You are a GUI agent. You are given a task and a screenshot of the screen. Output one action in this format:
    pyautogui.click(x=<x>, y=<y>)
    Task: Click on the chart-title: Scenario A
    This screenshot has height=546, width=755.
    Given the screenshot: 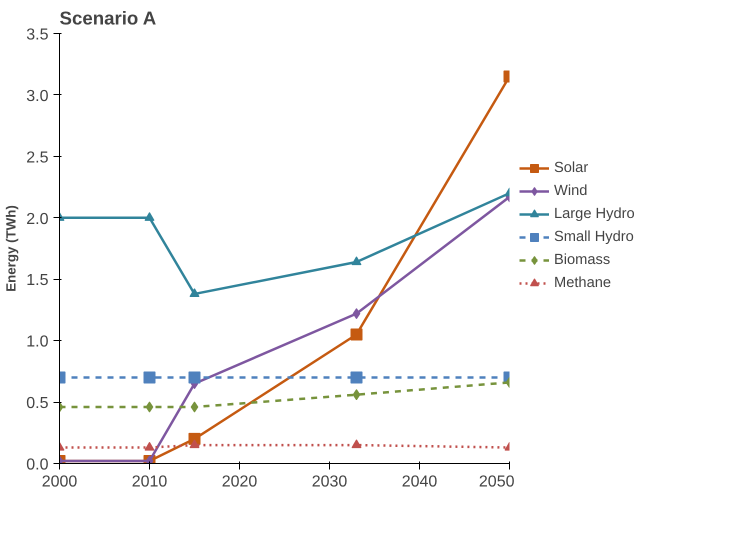 What is the action you would take?
    pyautogui.click(x=108, y=18)
    